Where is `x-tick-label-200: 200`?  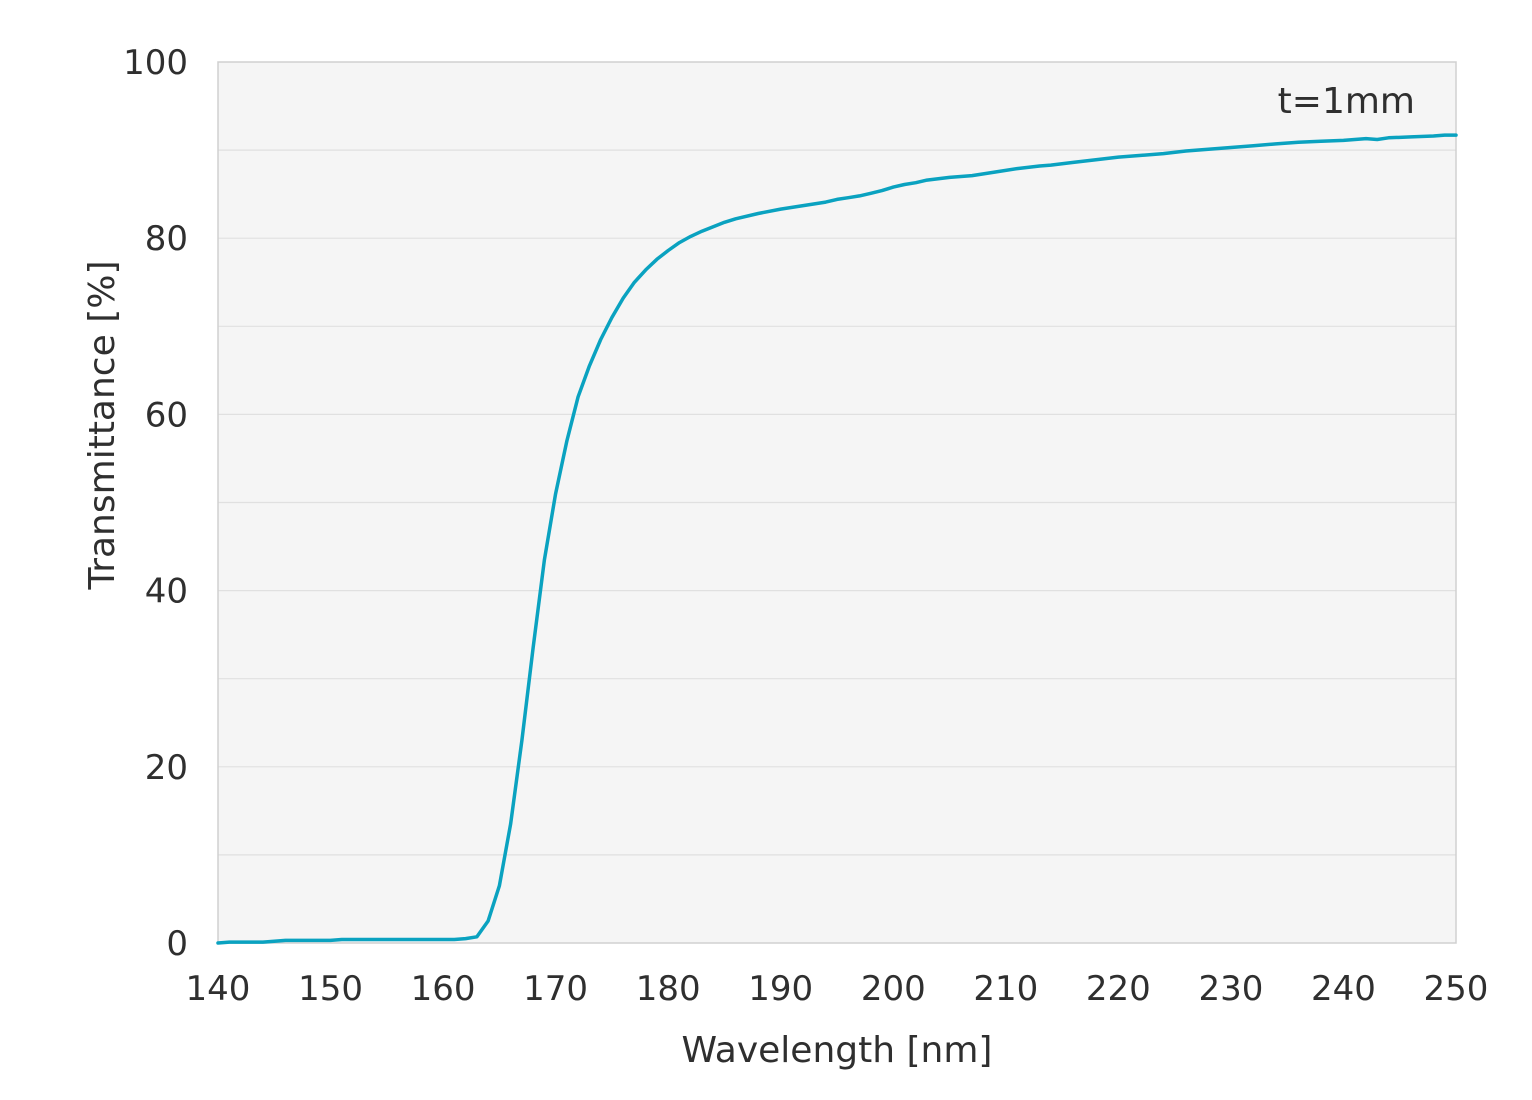
x-tick-label-200: 200 is located at coordinates (893, 989).